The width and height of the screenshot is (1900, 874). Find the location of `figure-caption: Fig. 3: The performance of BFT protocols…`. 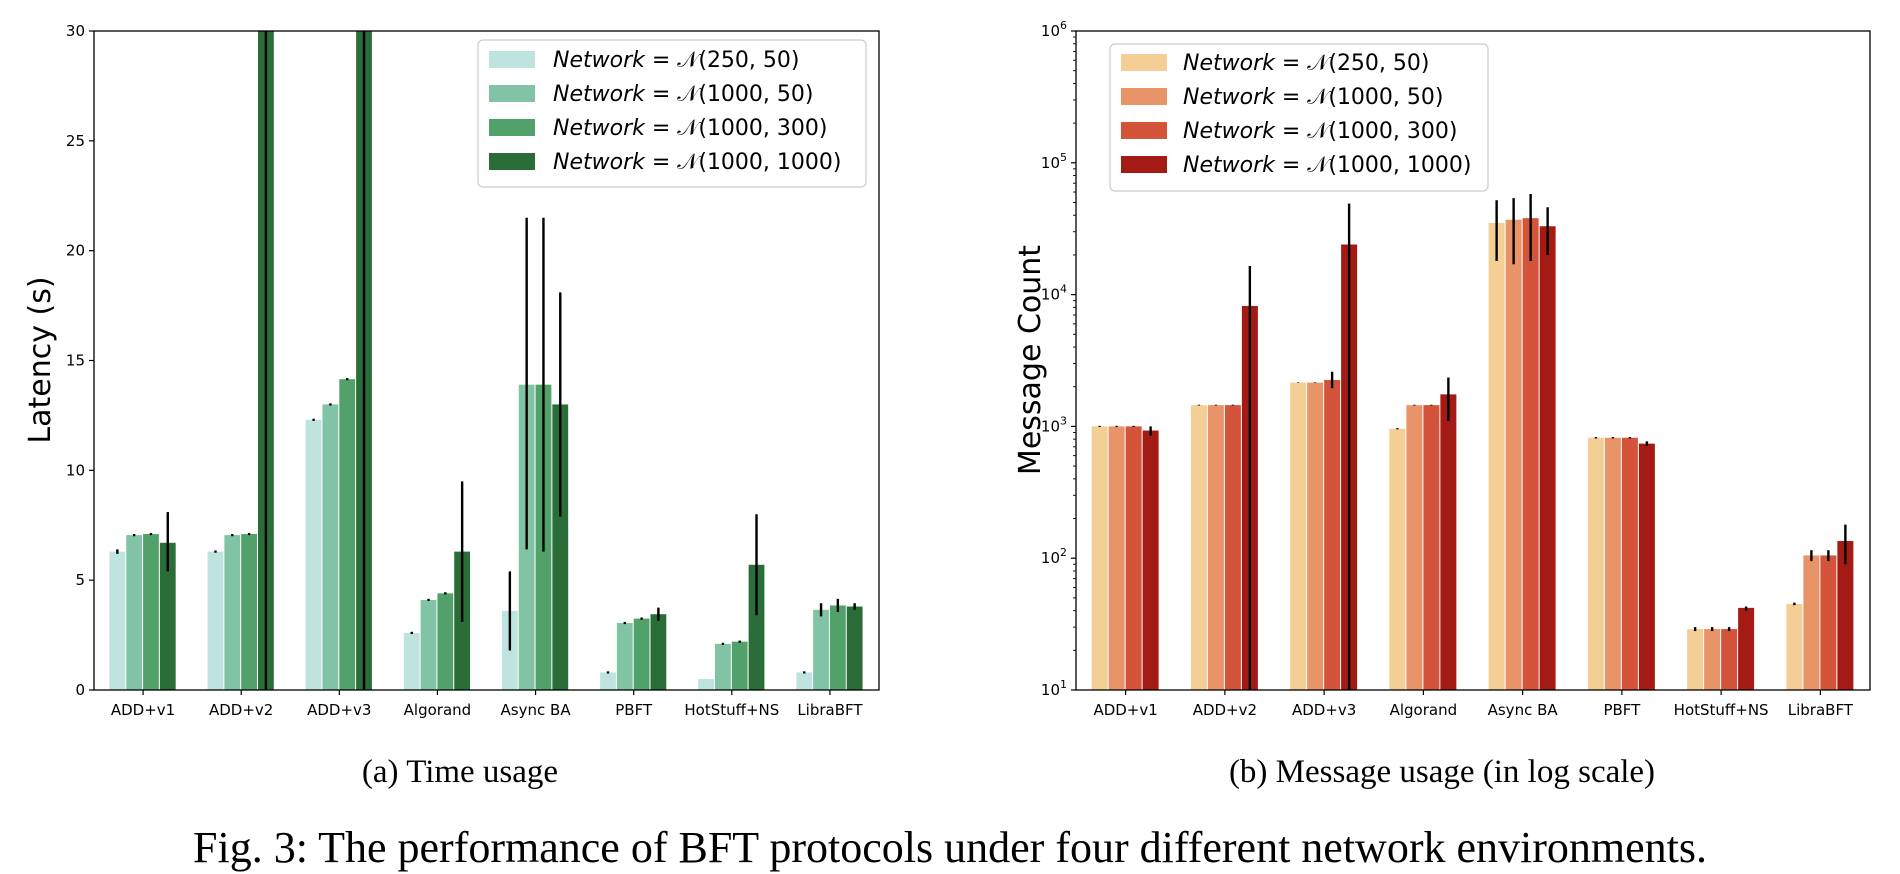

figure-caption: Fig. 3: The performance of BFT protocols… is located at coordinates (950, 847).